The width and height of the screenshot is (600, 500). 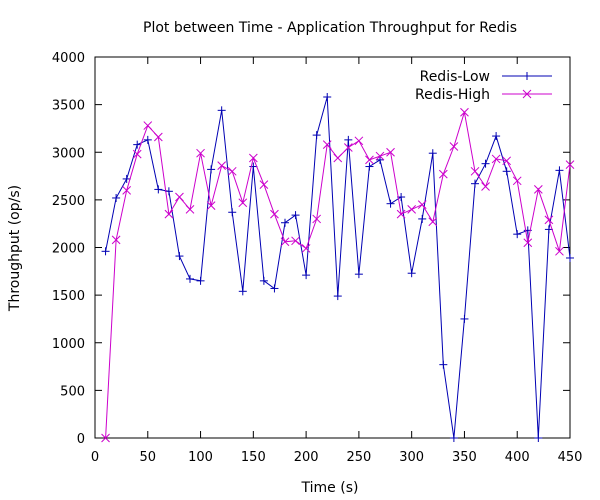 I want to click on y-axis-label: Throughput (op/s), so click(x=15, y=248).